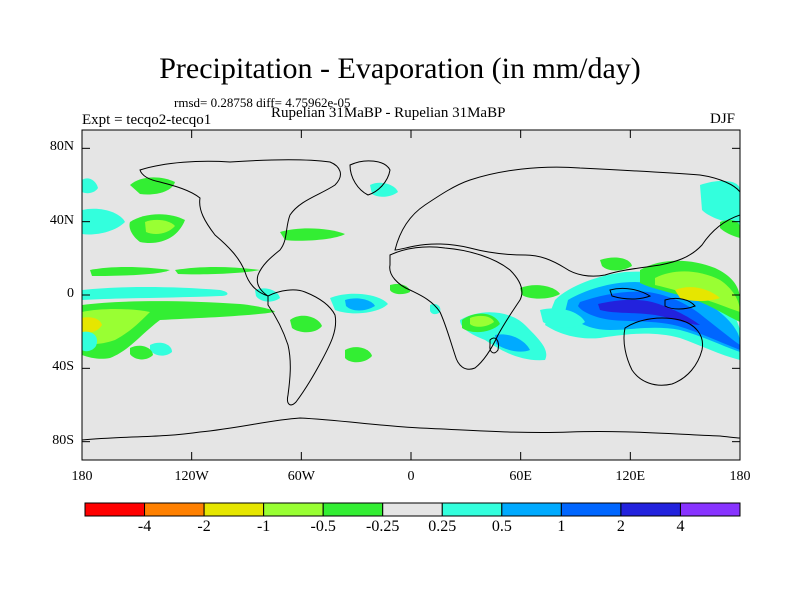  I want to click on field-seasia-green, so click(616, 264).